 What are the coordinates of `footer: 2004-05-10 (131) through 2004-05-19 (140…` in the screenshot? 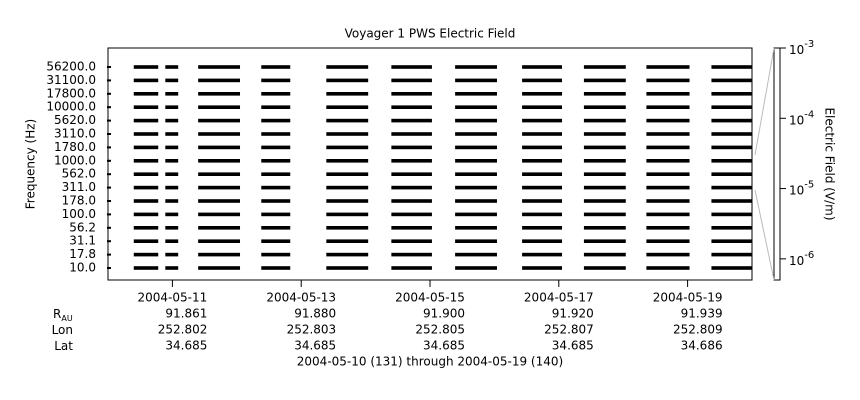 It's located at (430, 362).